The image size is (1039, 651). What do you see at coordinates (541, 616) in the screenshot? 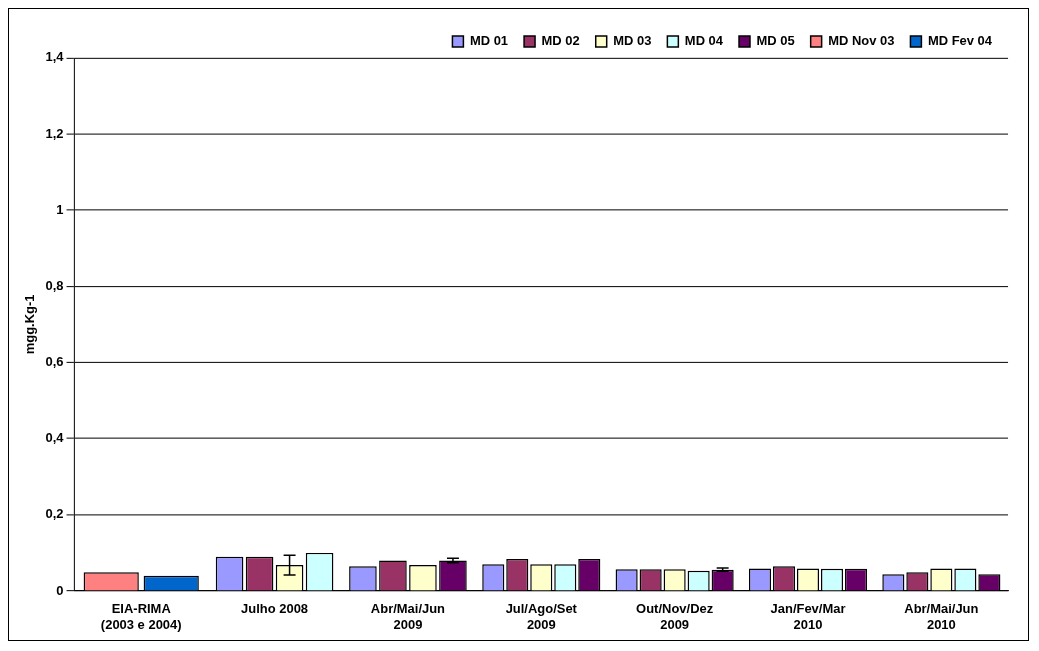
I see `x-tick-label: Jul/Ago/Set 2009` at bounding box center [541, 616].